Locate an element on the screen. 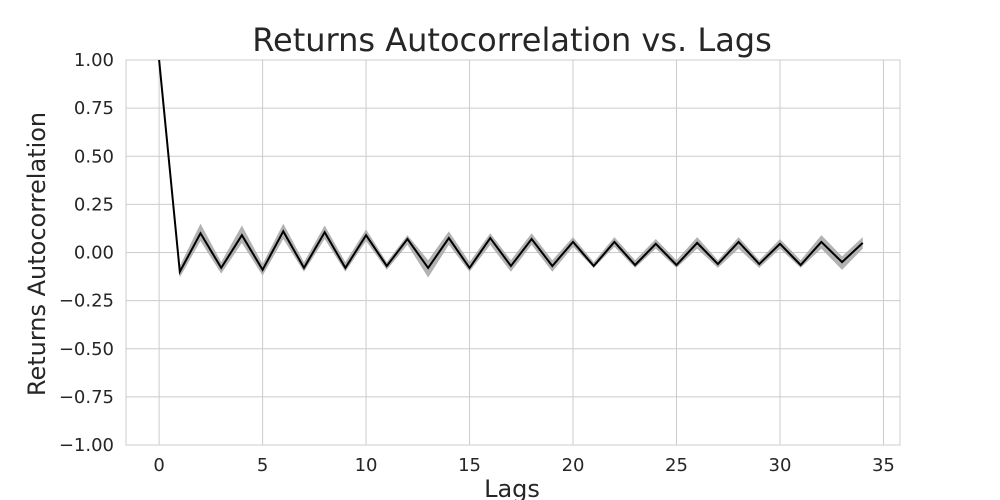  y-tick-label: −0.75 is located at coordinates (86, 397).